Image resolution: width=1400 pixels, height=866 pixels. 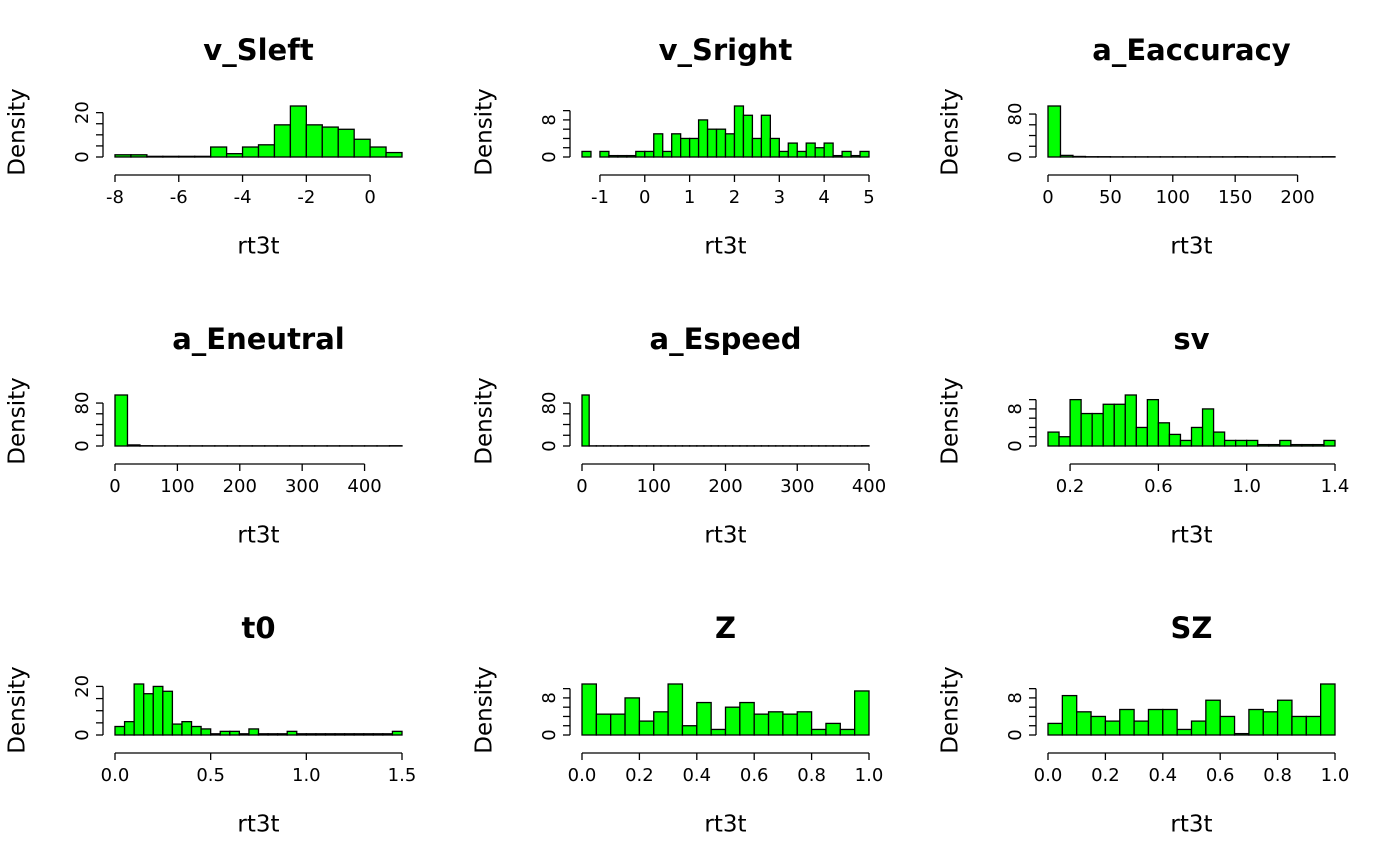 What do you see at coordinates (1220, 775) in the screenshot?
I see `x-tick-label: 0.6` at bounding box center [1220, 775].